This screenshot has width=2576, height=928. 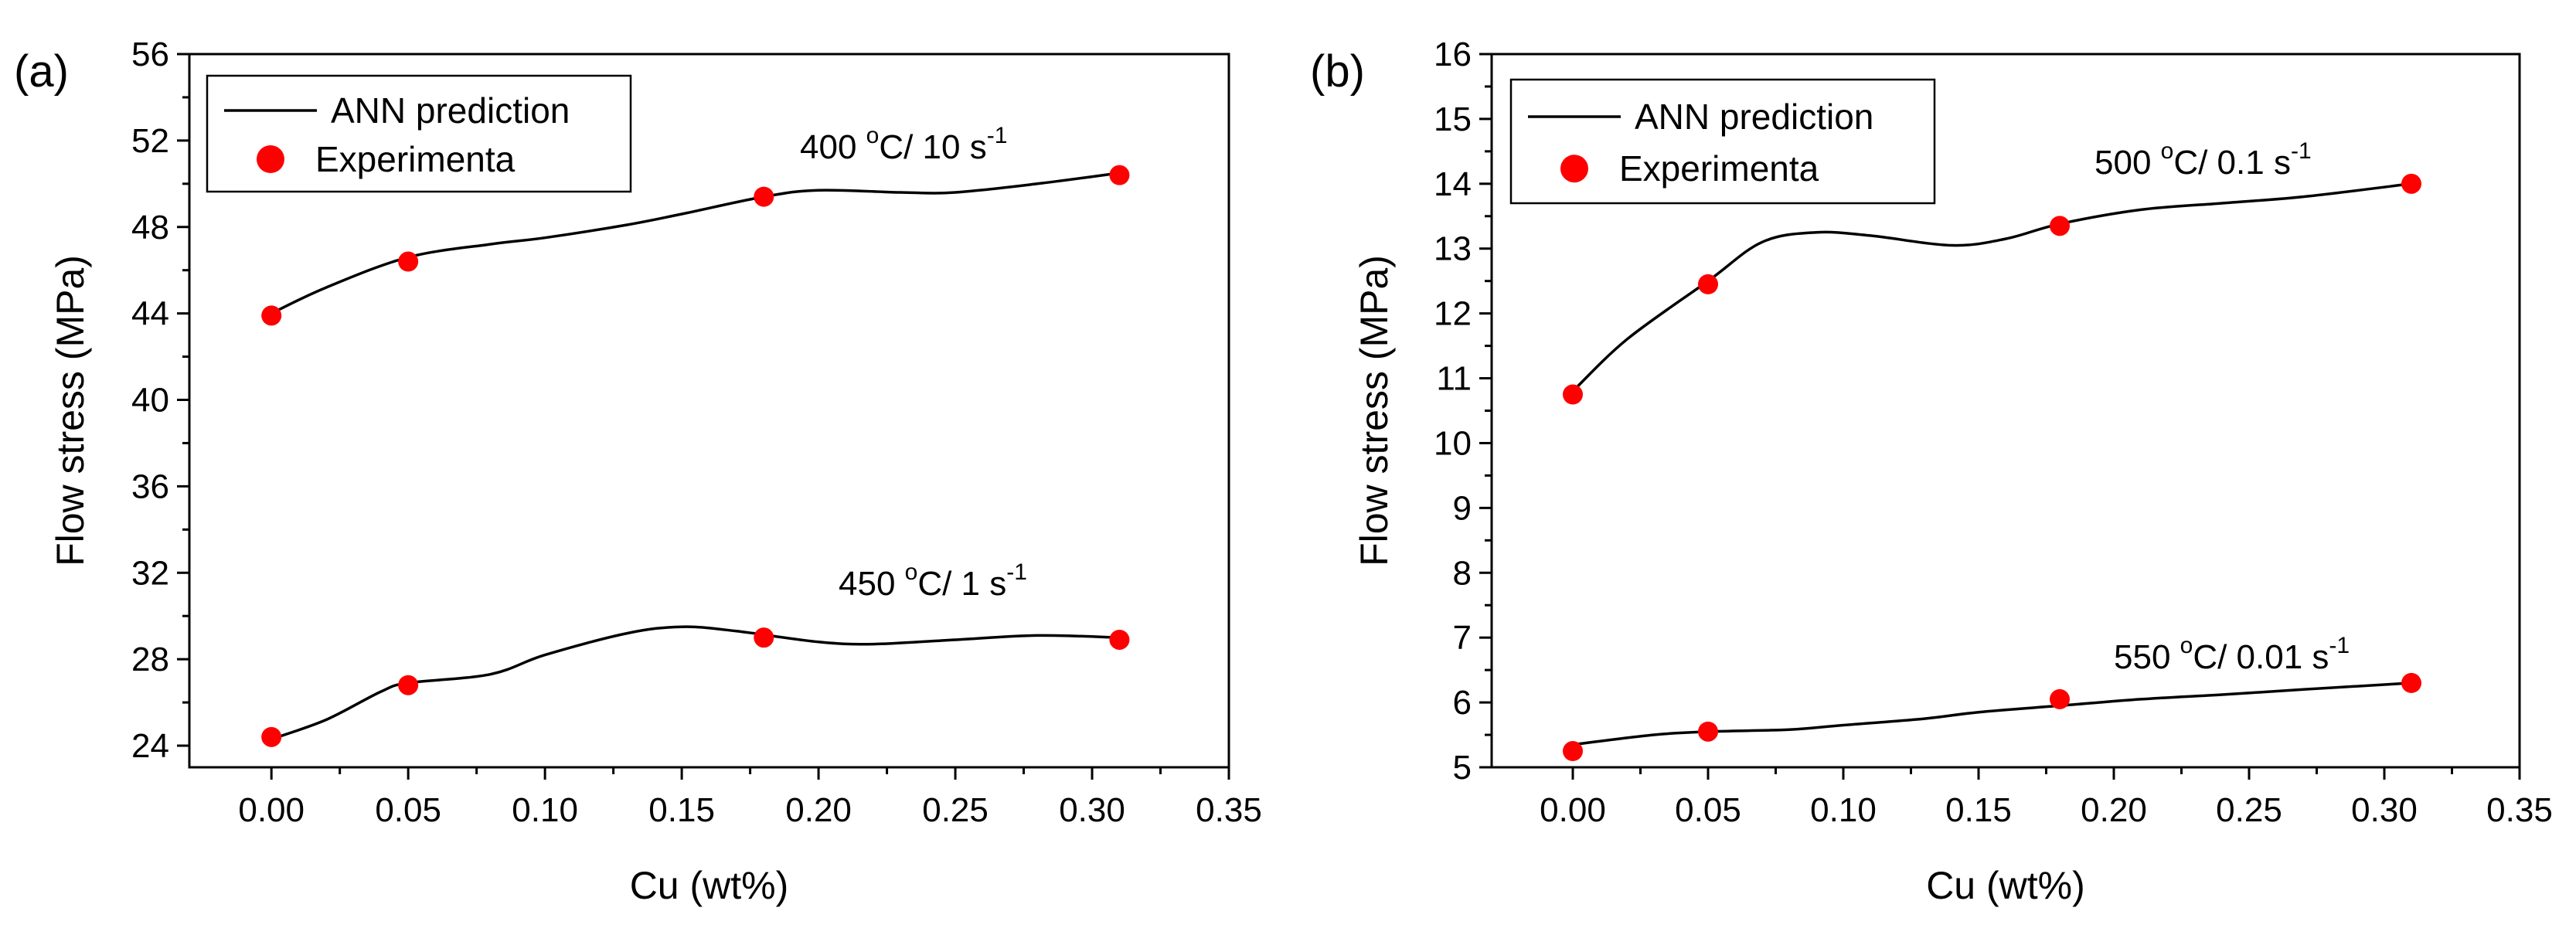 I want to click on y-tick-label: 8, so click(x=1462, y=573).